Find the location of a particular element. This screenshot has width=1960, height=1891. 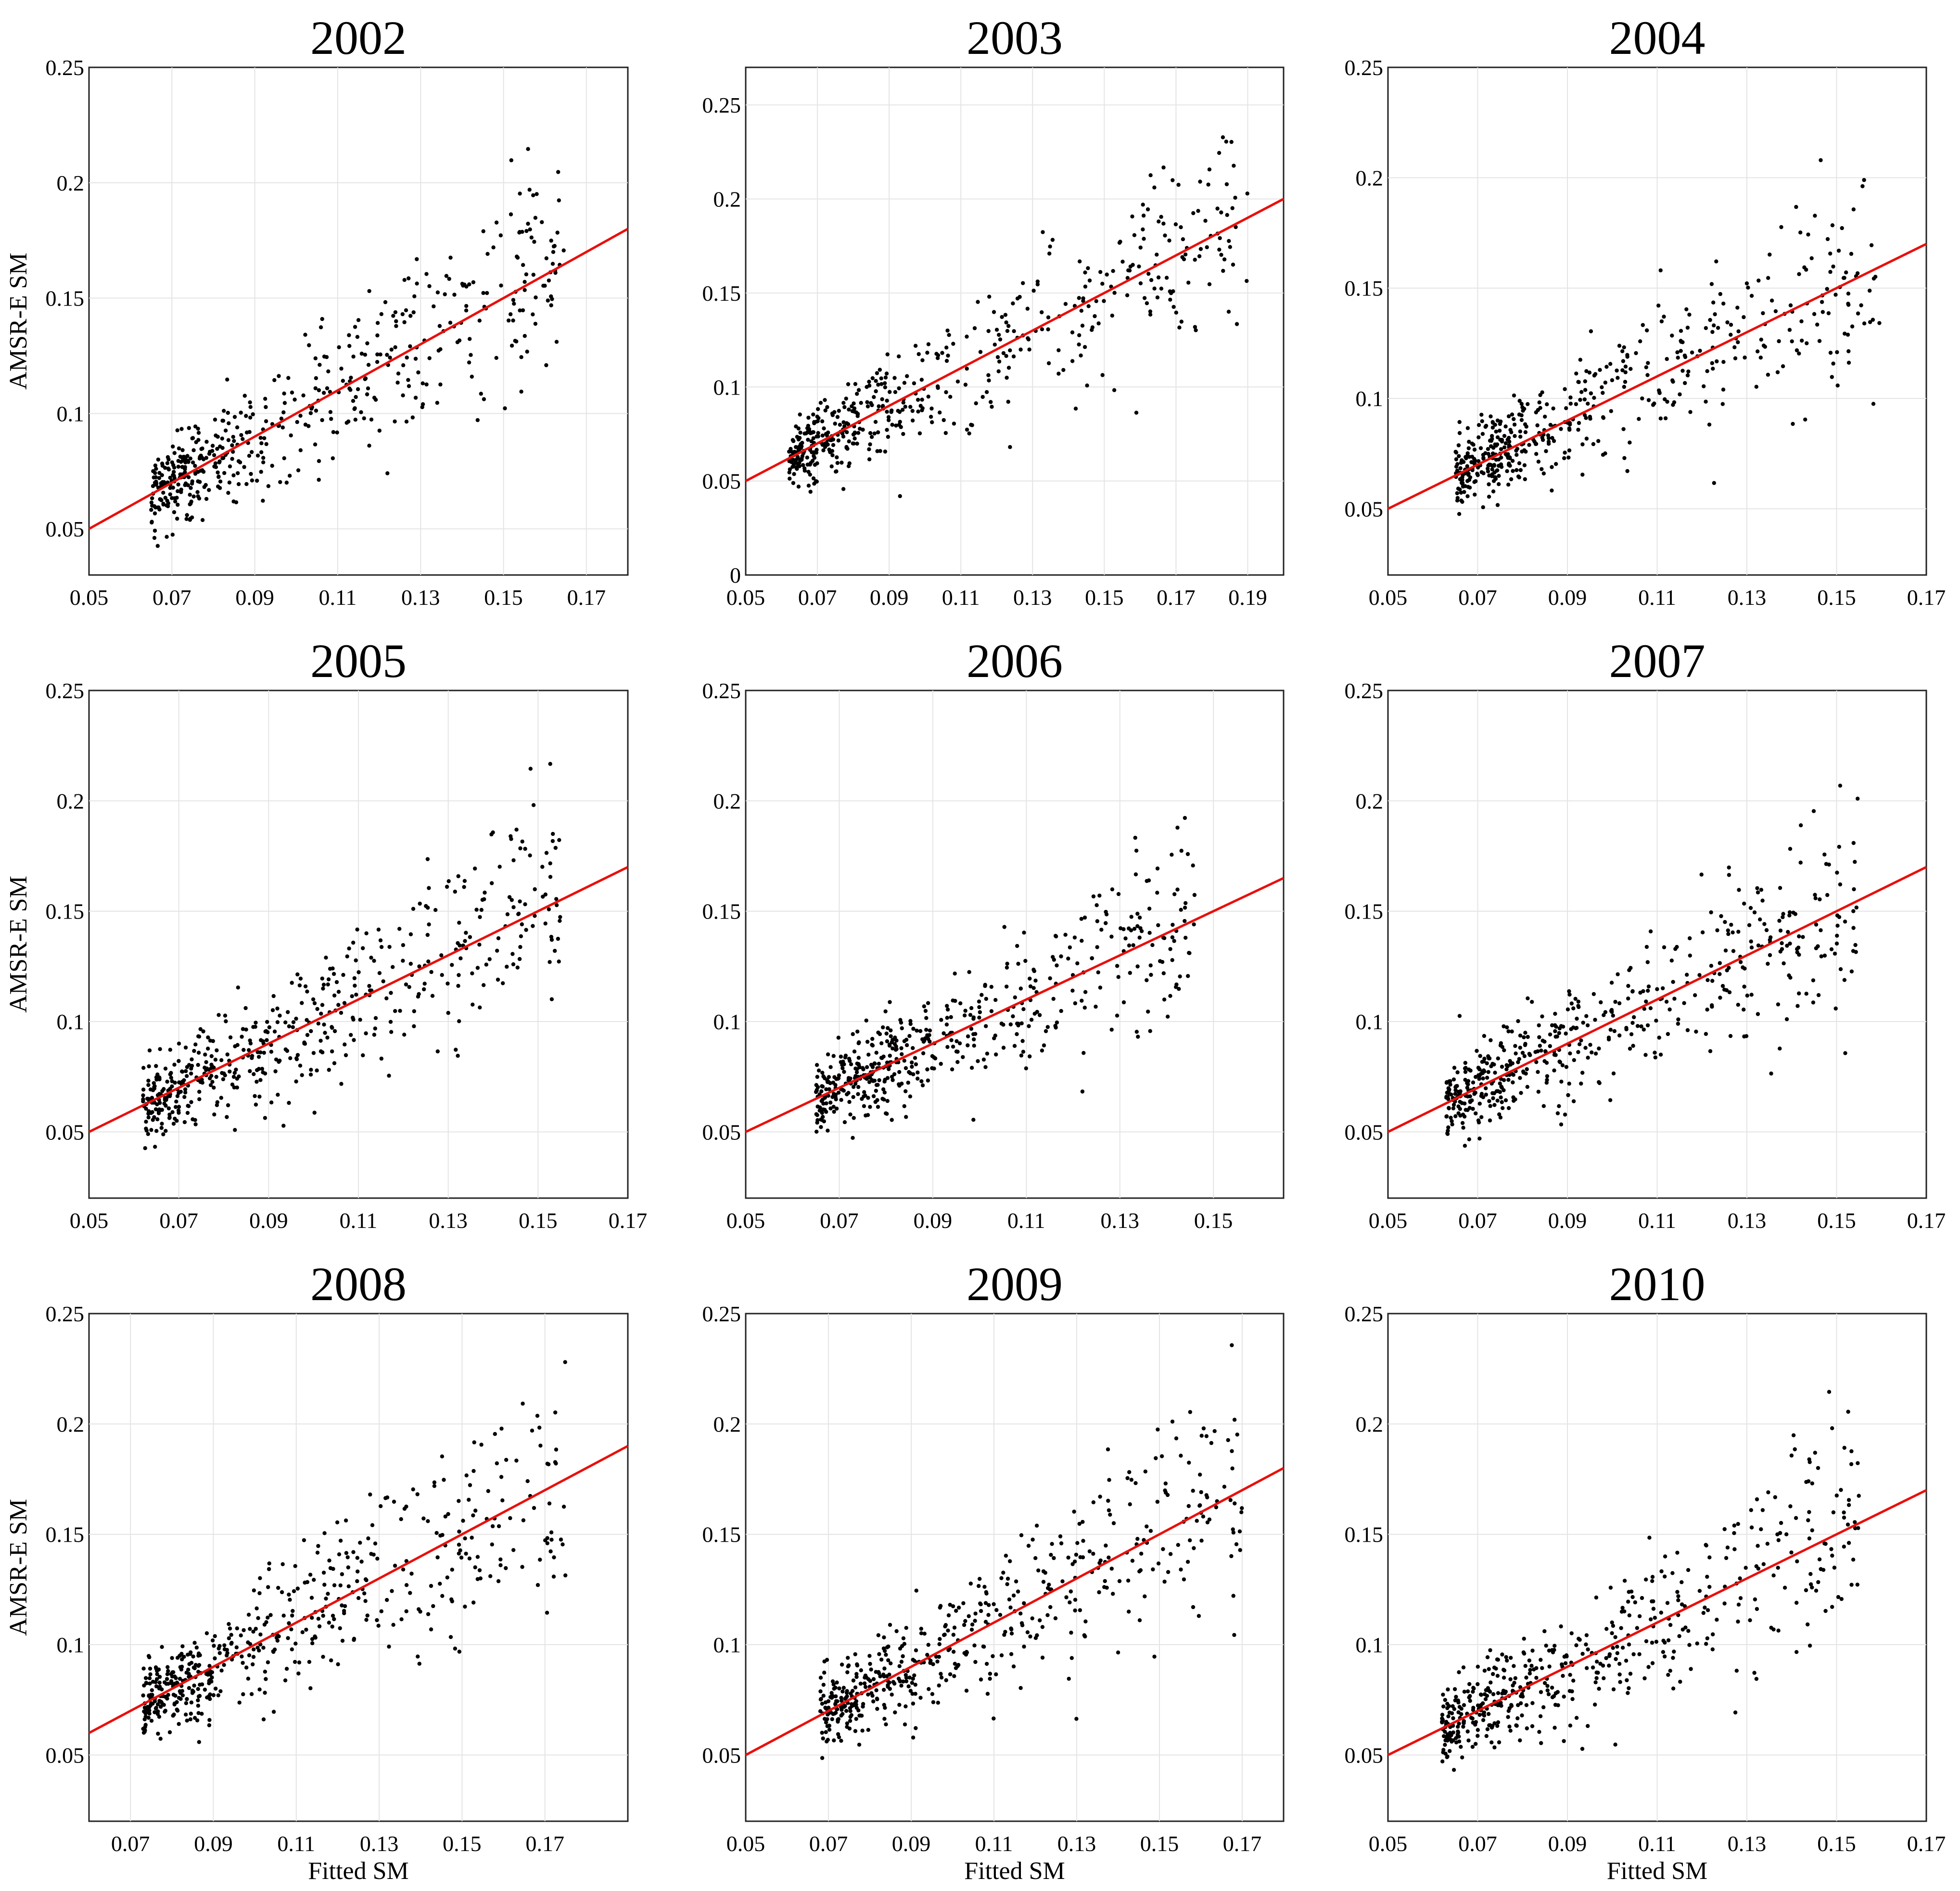

y-tick-label: 0.05 is located at coordinates (65, 1132).